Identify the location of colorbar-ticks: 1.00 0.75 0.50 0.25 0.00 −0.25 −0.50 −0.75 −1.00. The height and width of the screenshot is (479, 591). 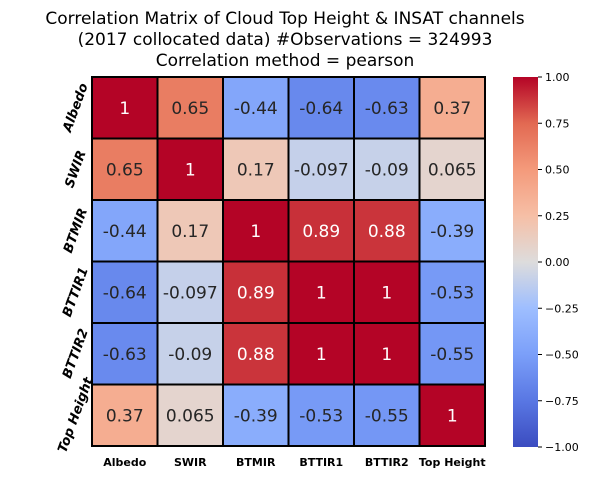
(558, 262).